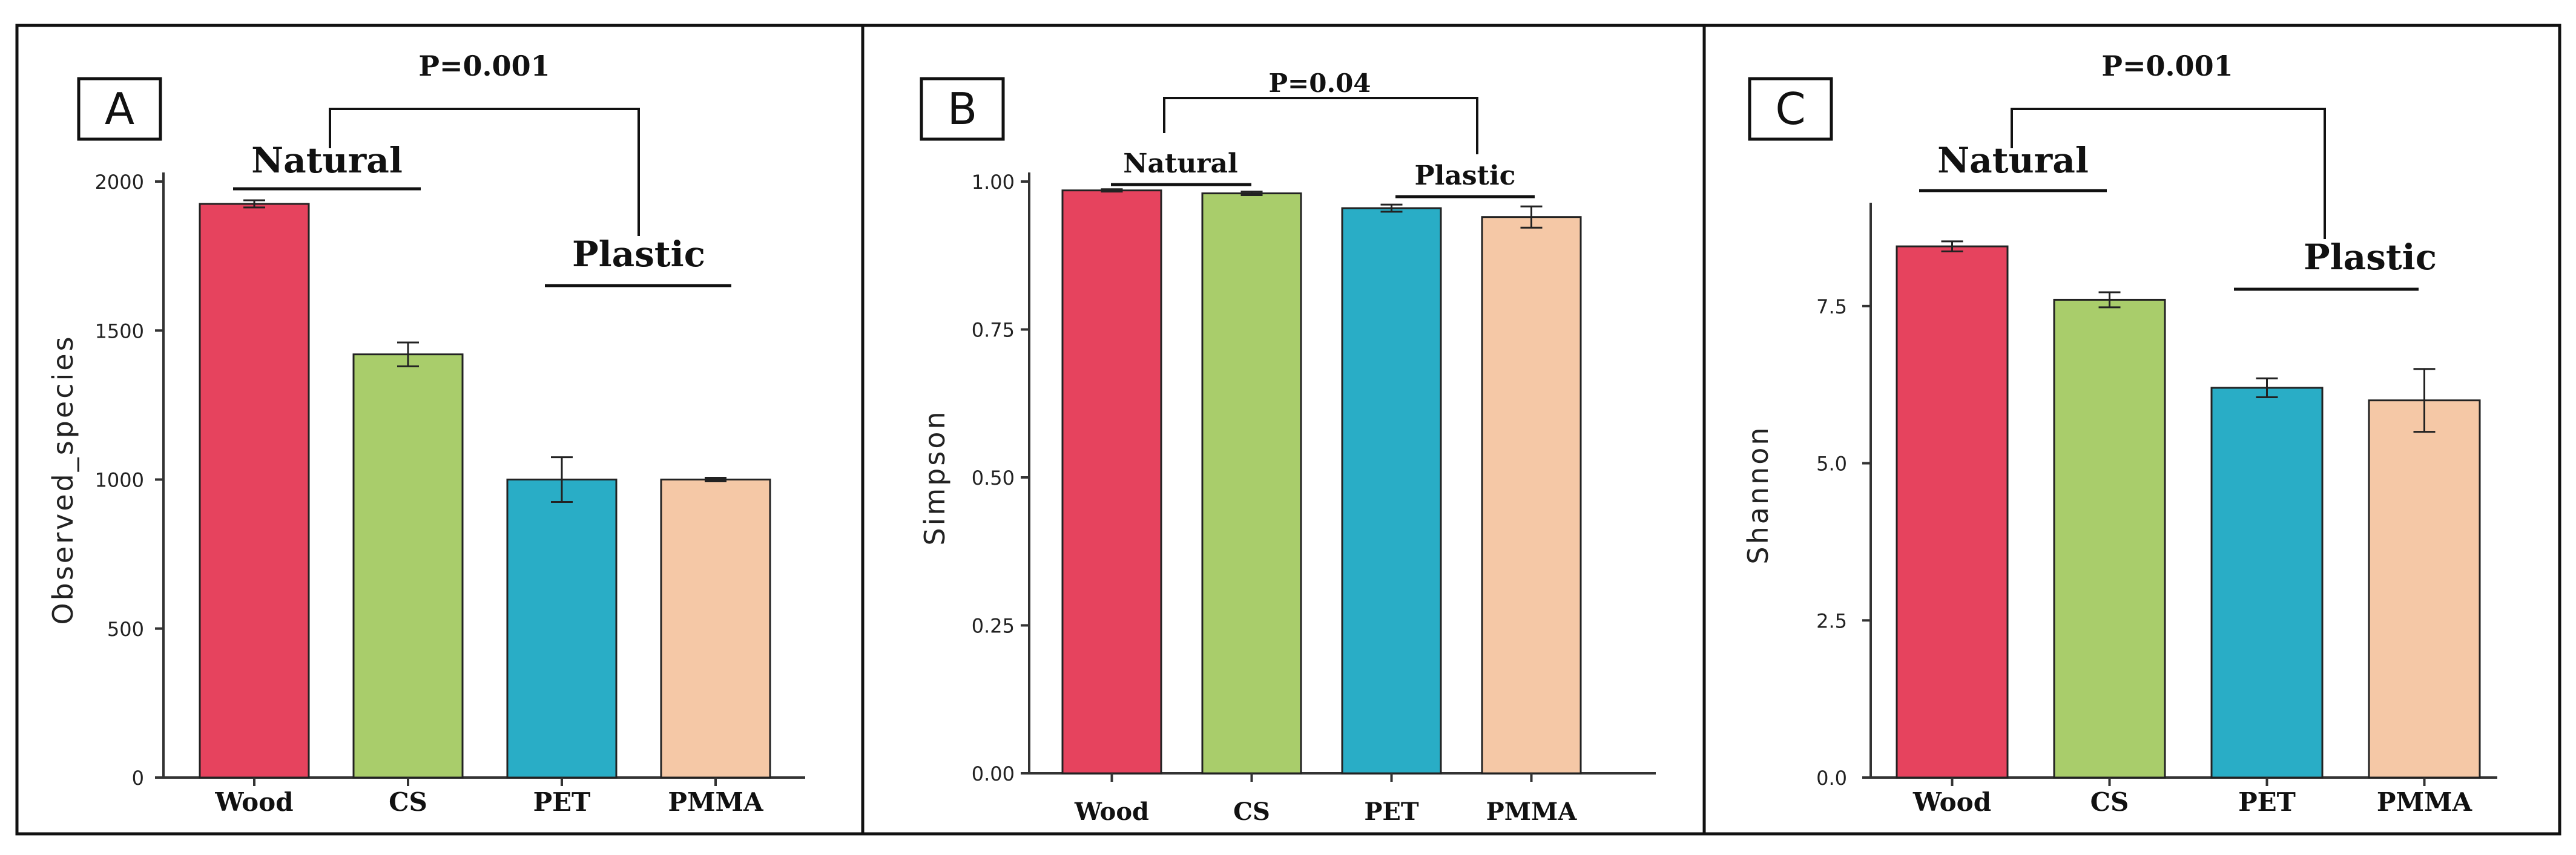  What do you see at coordinates (119, 480) in the screenshot?
I see `y-tick-label: 1000` at bounding box center [119, 480].